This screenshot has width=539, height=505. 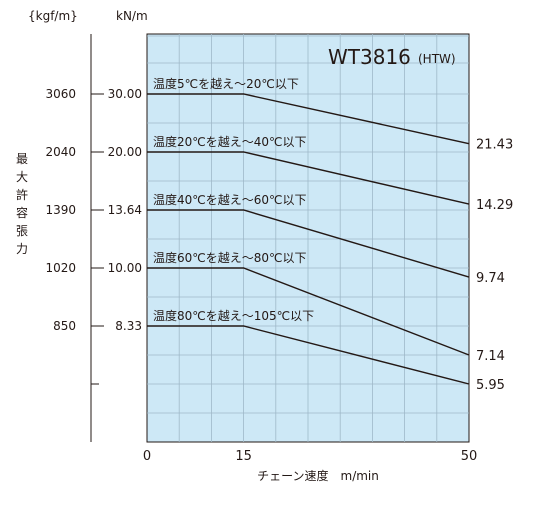 What do you see at coordinates (490, 278) in the screenshot?
I see `series-end-label: 9.74` at bounding box center [490, 278].